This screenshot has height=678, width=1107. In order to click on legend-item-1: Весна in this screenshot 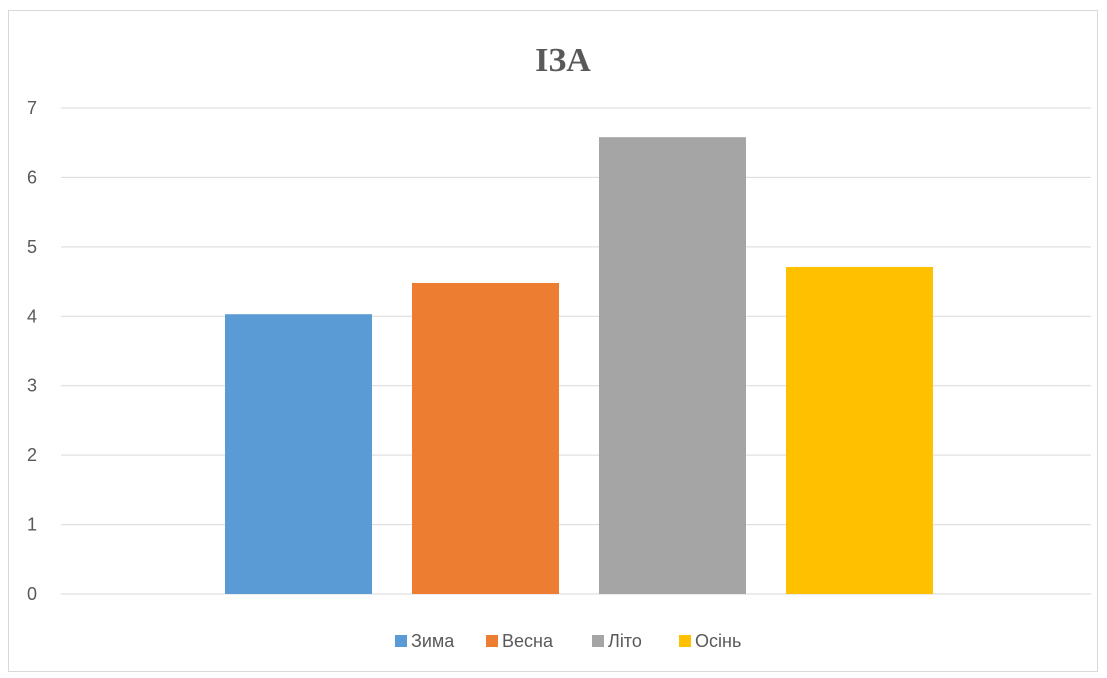, I will do `click(520, 641)`.